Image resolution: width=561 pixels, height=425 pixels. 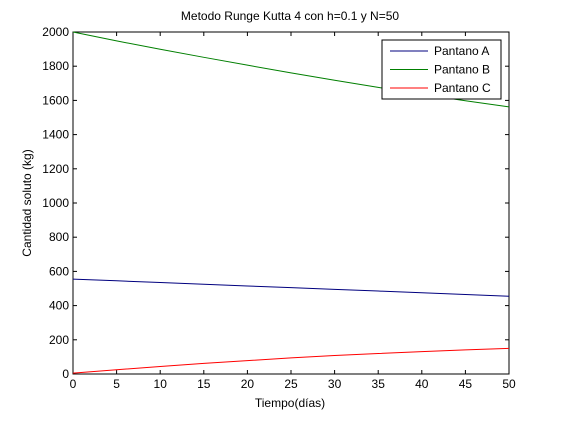 I want to click on y-tick-label: 600, so click(x=59, y=271).